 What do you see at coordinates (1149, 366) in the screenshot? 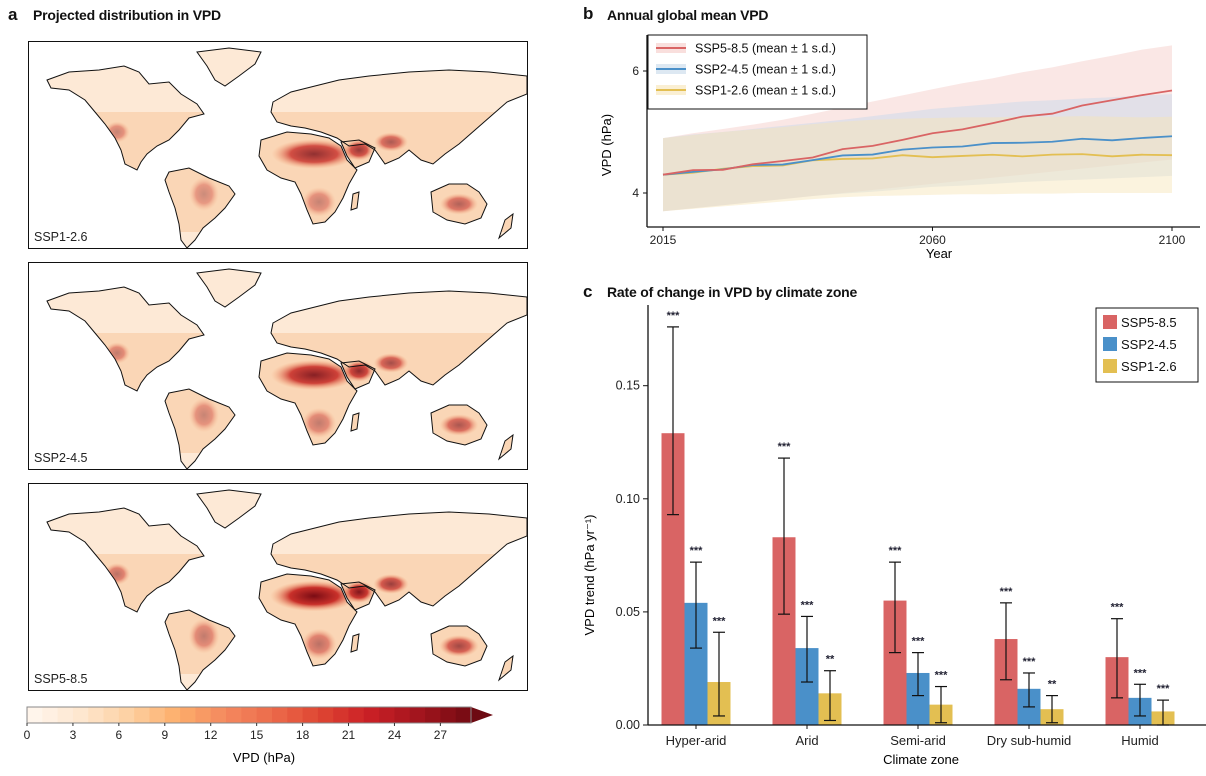
I see `legend-label: SSP1-2.6` at bounding box center [1149, 366].